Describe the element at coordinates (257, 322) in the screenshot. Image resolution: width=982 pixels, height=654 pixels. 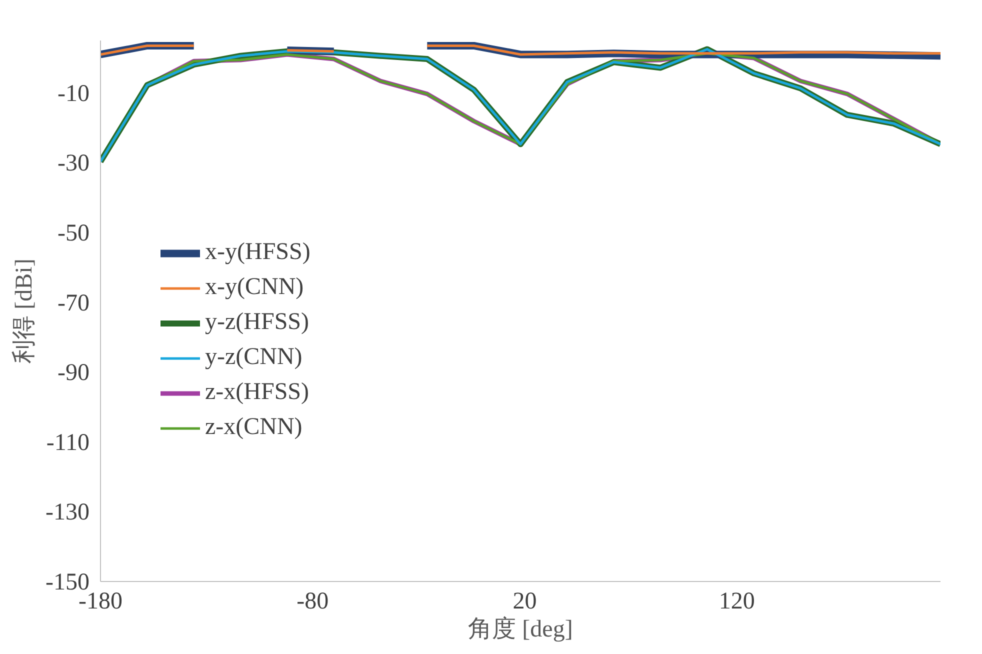
I see `legend-label: y-z(HFSS)` at that location.